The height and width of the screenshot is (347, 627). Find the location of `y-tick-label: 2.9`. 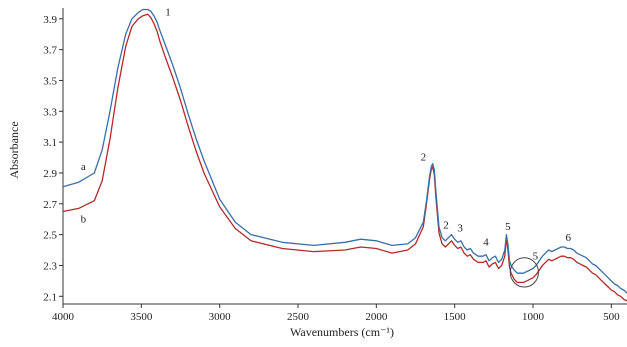

y-tick-label: 2.9 is located at coordinates (50, 174).